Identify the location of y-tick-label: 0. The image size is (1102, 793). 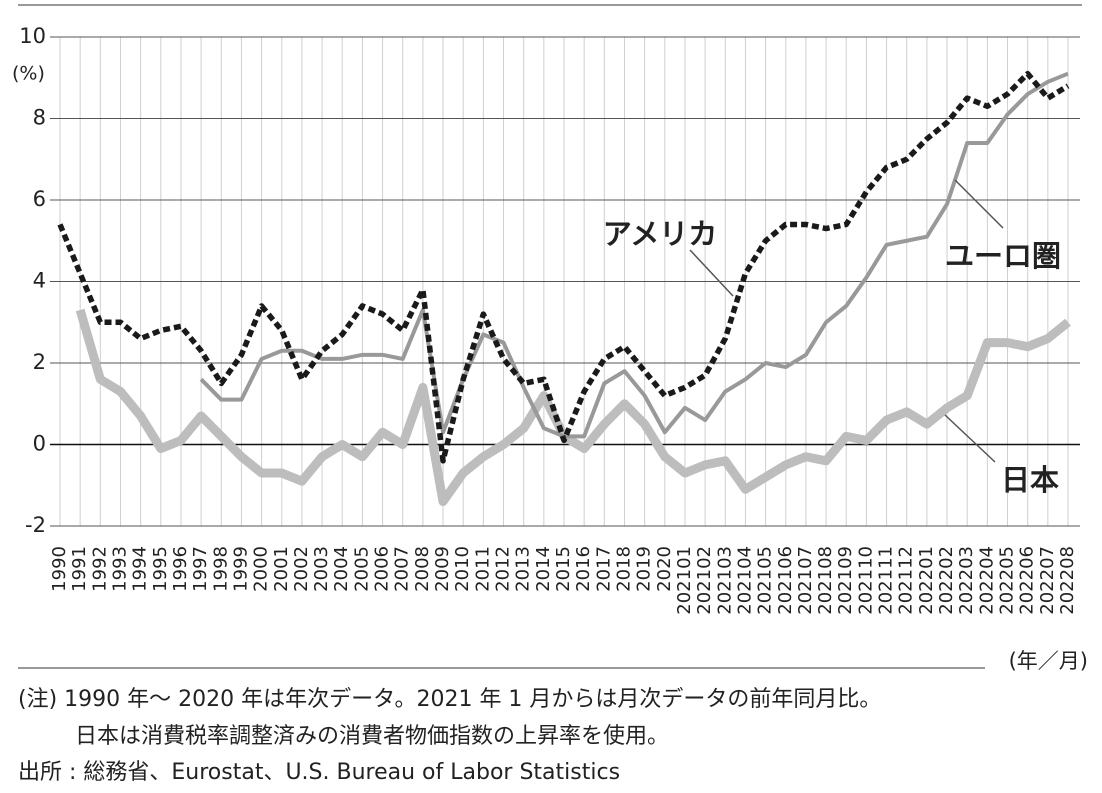
(39, 444).